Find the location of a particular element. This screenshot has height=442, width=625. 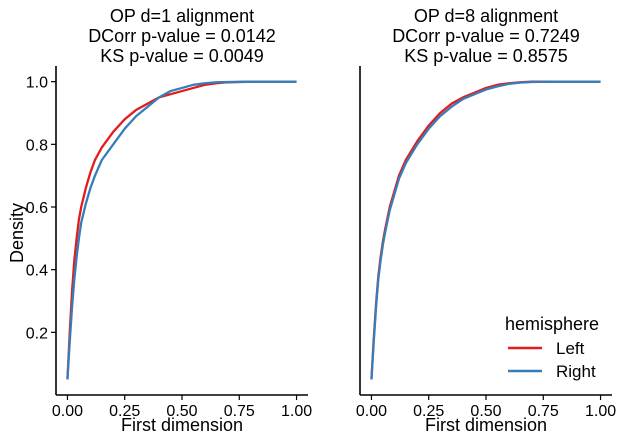

panel-title-line-1: OP d=1 alignment is located at coordinates (182, 16).